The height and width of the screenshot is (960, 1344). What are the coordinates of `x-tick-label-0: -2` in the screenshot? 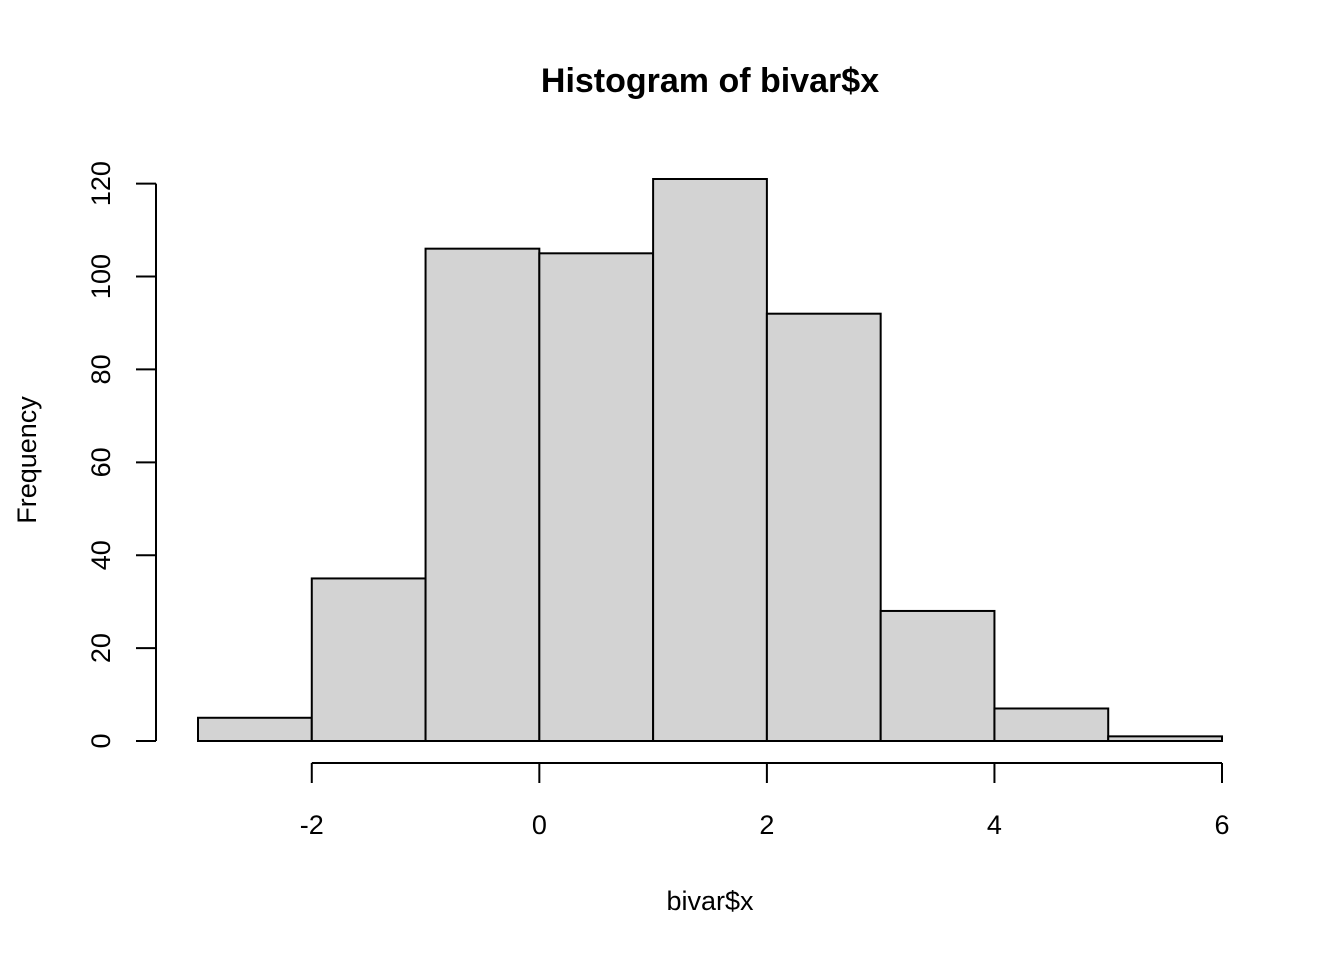 It's located at (312, 825).